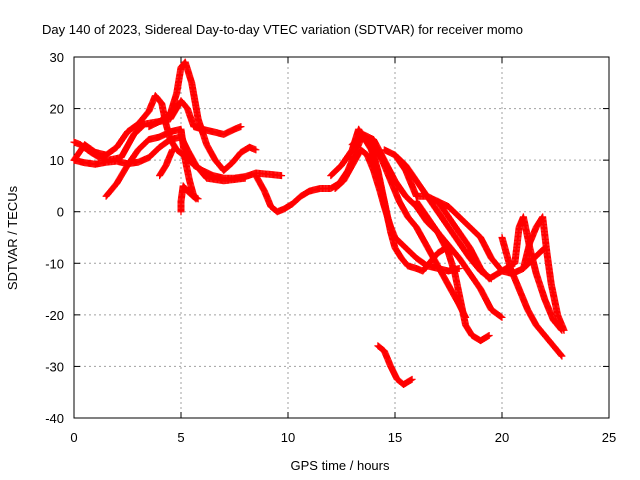 This screenshot has width=640, height=480. I want to click on y-tick-label: -30, so click(54, 366).